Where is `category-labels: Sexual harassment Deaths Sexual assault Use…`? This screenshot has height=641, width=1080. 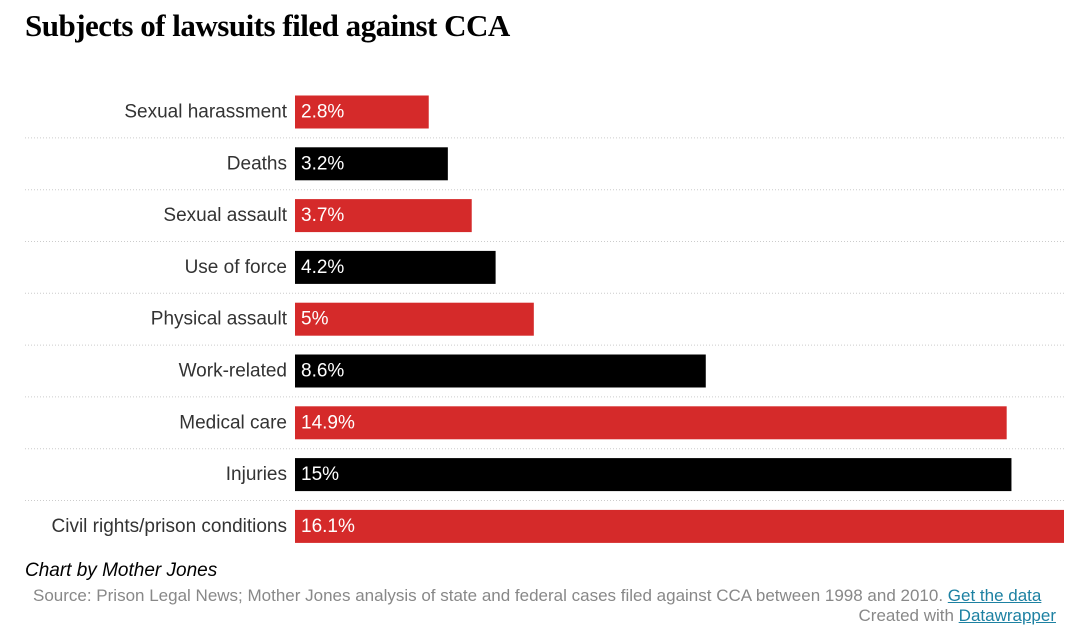 category-labels: Sexual harassment Deaths Sexual assault Use… is located at coordinates (170, 319).